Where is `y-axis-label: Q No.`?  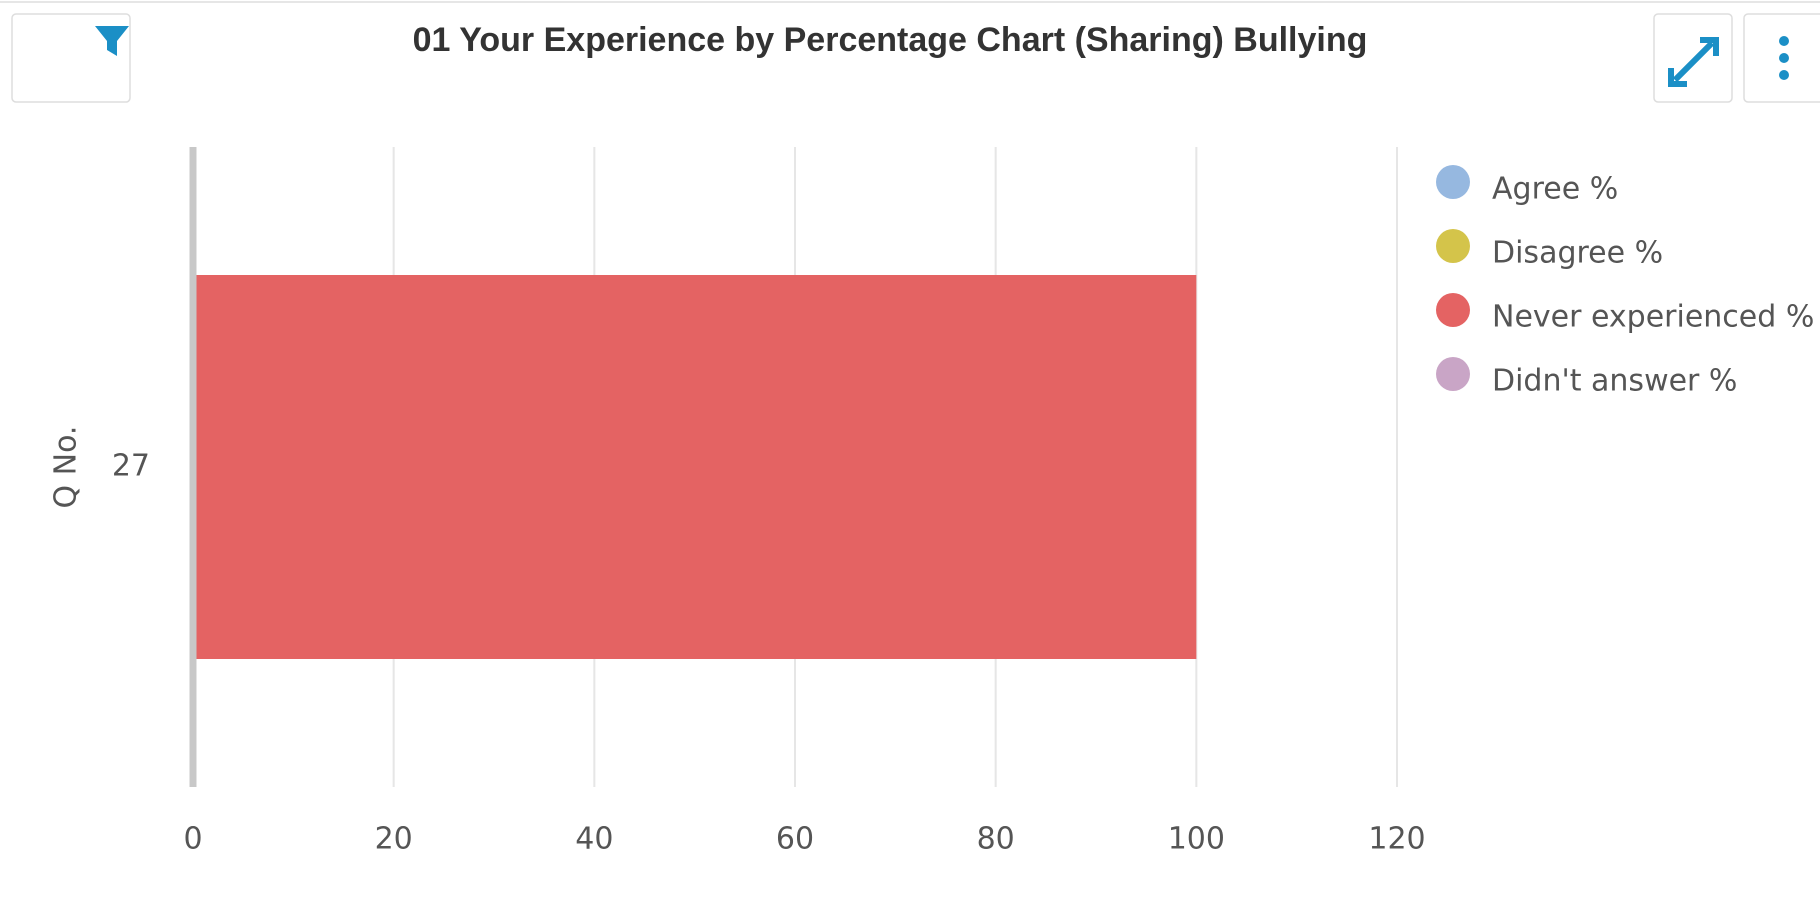
y-axis-label: Q No. is located at coordinates (66, 467).